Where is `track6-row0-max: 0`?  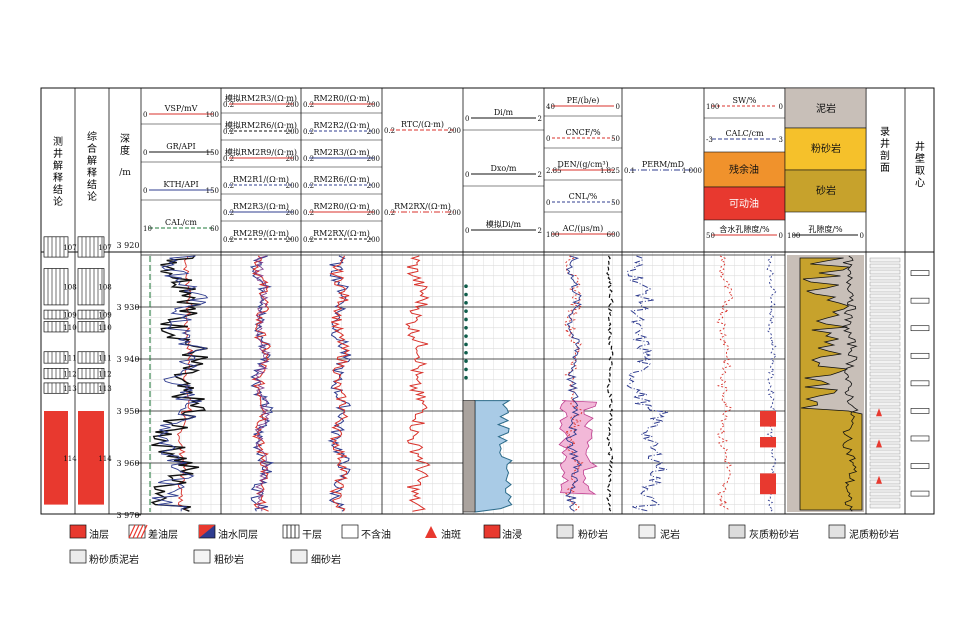
track6-row0-max: 0 is located at coordinates (618, 107).